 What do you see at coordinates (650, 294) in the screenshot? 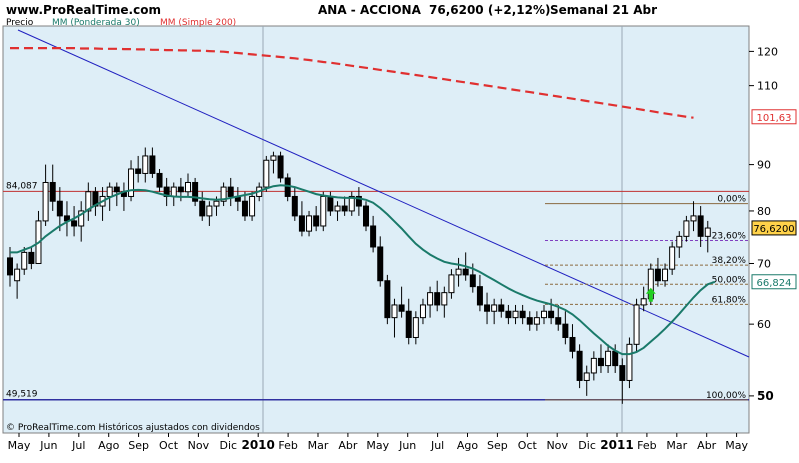
I see `buy-signal-arrow` at bounding box center [650, 294].